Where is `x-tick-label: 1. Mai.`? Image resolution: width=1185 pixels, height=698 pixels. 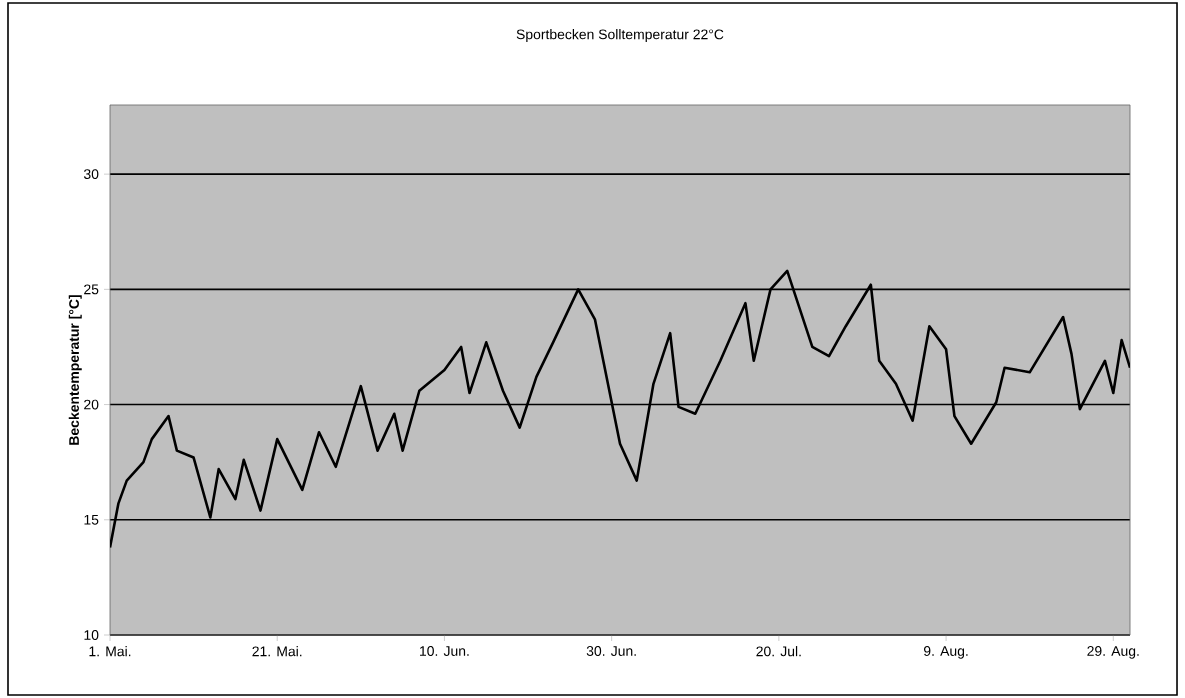
x-tick-label: 1. Mai. is located at coordinates (110, 651).